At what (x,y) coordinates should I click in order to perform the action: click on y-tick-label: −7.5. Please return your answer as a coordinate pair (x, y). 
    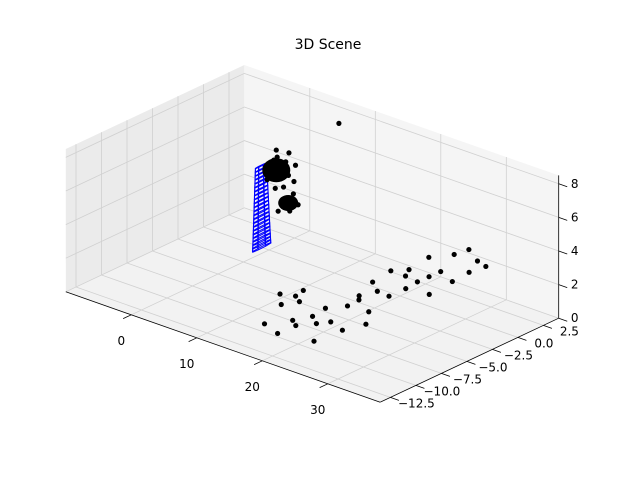
    Looking at the image, I should click on (467, 379).